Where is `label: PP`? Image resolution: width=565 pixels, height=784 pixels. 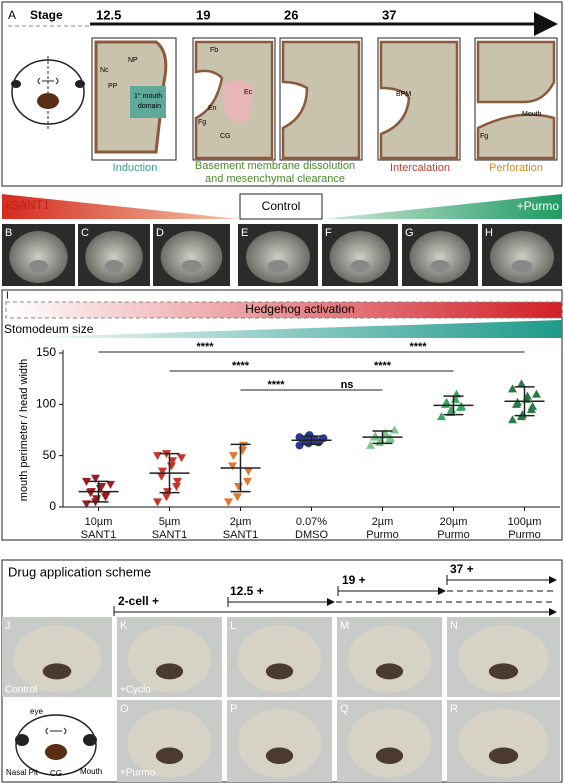
label: PP is located at coordinates (113, 86).